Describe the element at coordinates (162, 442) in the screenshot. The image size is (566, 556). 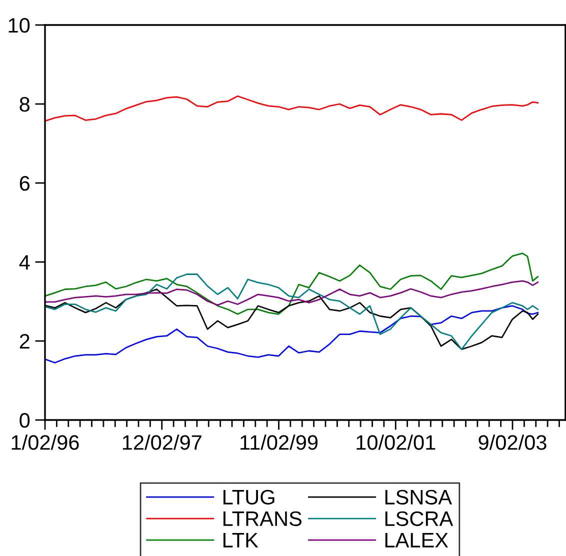
I see `x-tick-label: 12/02/97` at that location.